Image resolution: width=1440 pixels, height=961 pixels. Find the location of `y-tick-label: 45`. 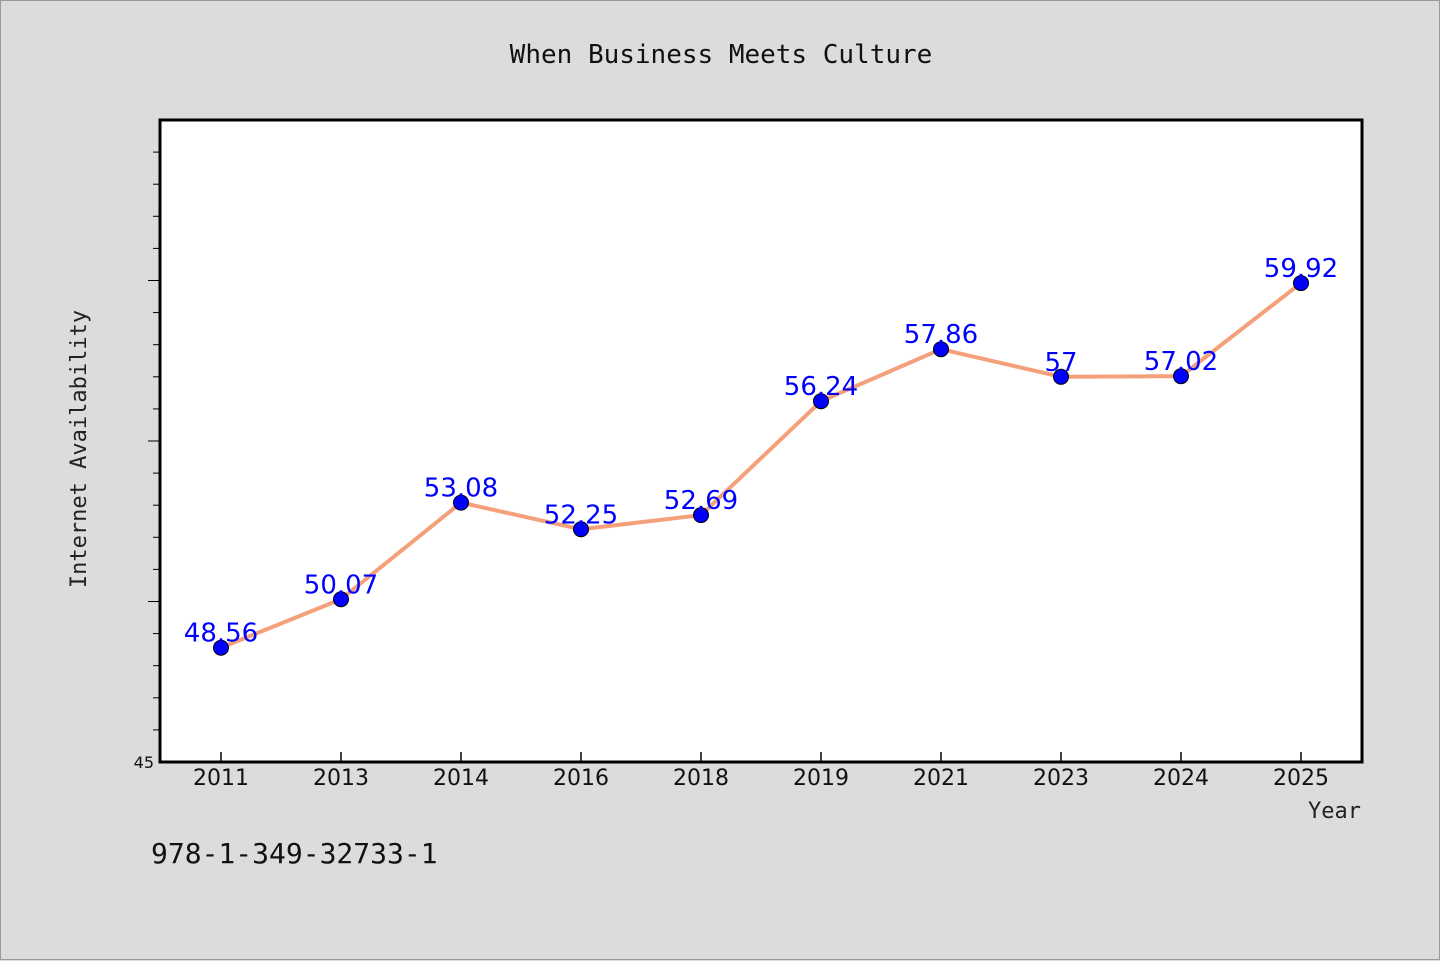

y-tick-label: 45 is located at coordinates (144, 762).